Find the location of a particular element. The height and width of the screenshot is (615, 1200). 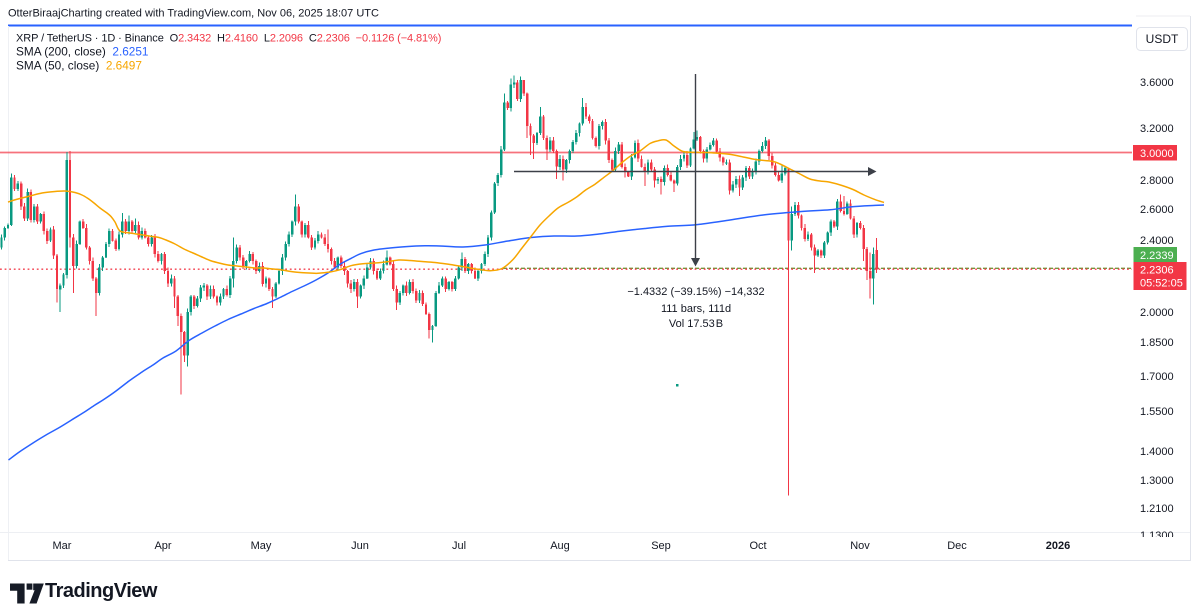

svg-text: USDT is located at coordinates (1162, 39).